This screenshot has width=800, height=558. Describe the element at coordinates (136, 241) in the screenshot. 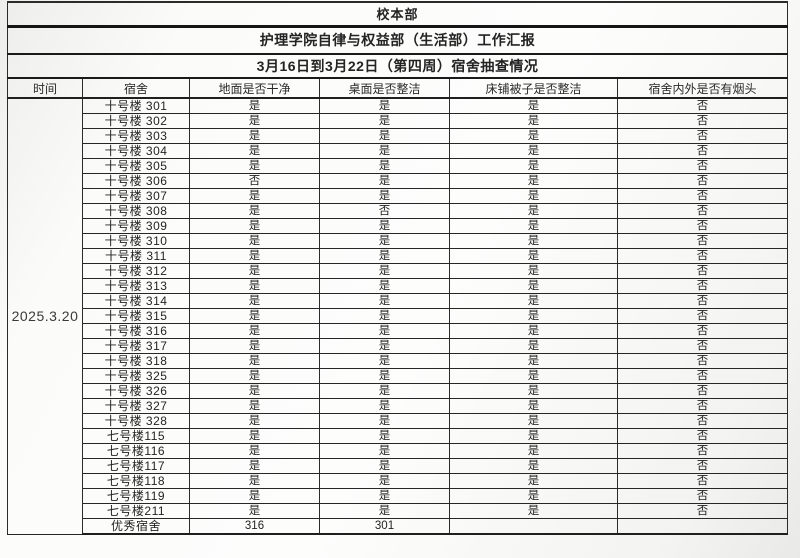

I see `room-cell: 十号楼 310` at that location.